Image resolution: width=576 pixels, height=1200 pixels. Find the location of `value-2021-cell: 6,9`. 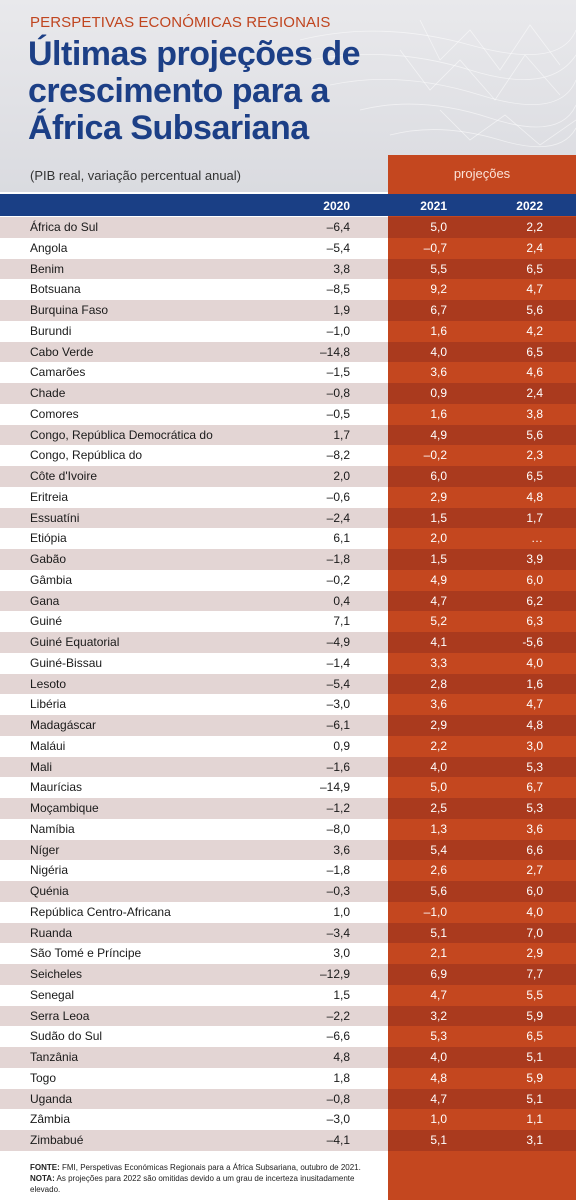

value-2021-cell: 6,9 is located at coordinates (438, 974).